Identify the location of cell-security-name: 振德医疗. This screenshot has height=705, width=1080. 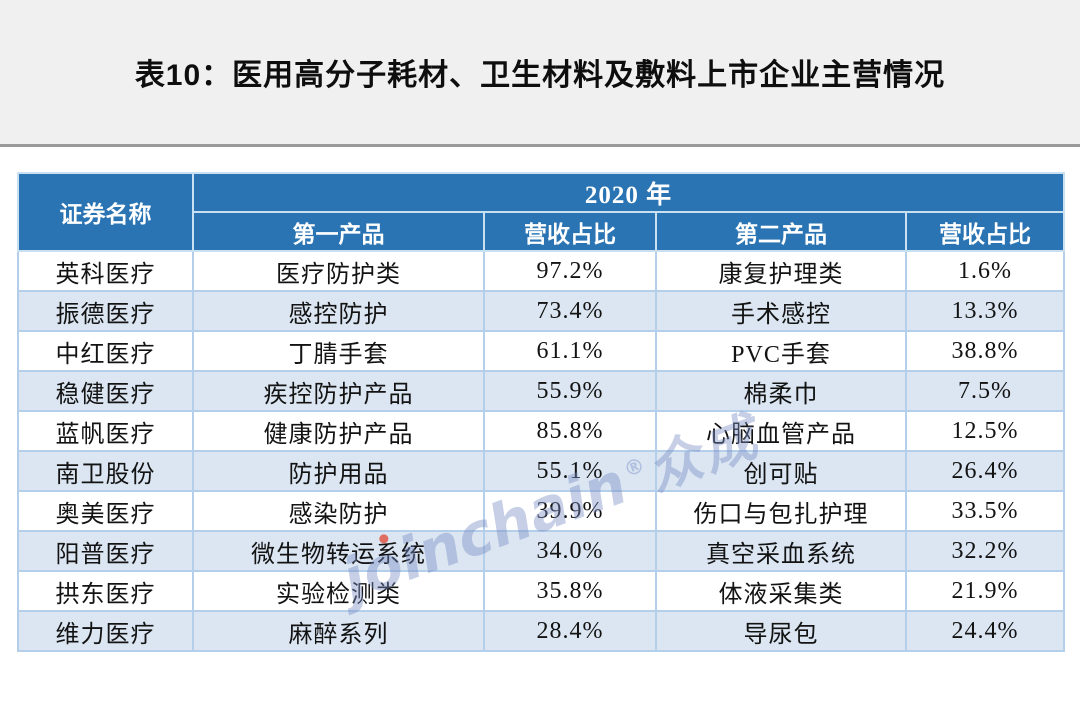
(105, 311).